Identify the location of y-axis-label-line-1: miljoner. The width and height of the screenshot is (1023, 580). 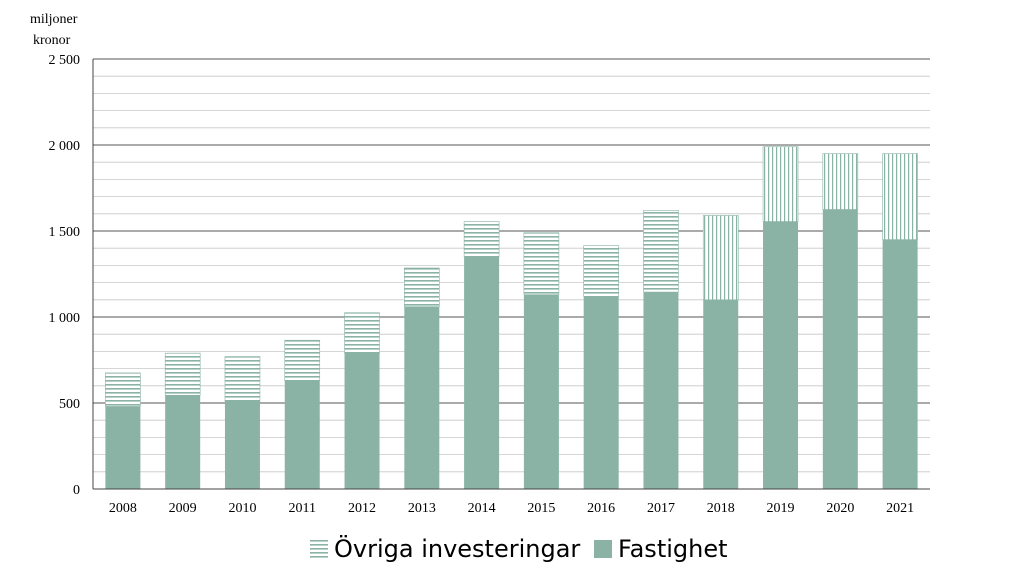
(54, 19).